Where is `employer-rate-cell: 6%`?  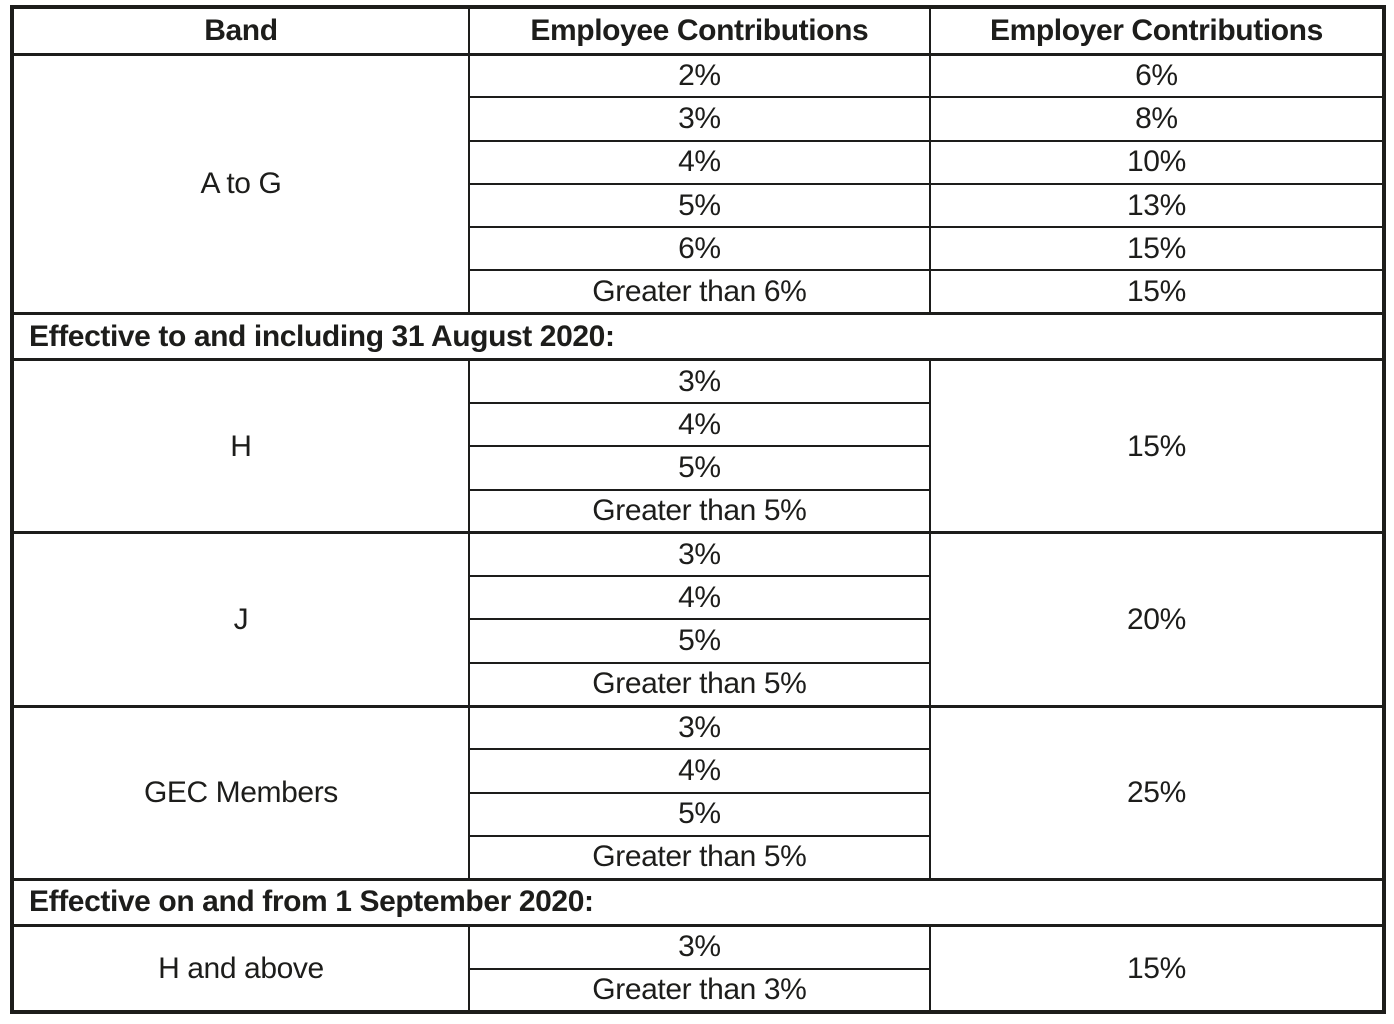
employer-rate-cell: 6% is located at coordinates (1157, 75).